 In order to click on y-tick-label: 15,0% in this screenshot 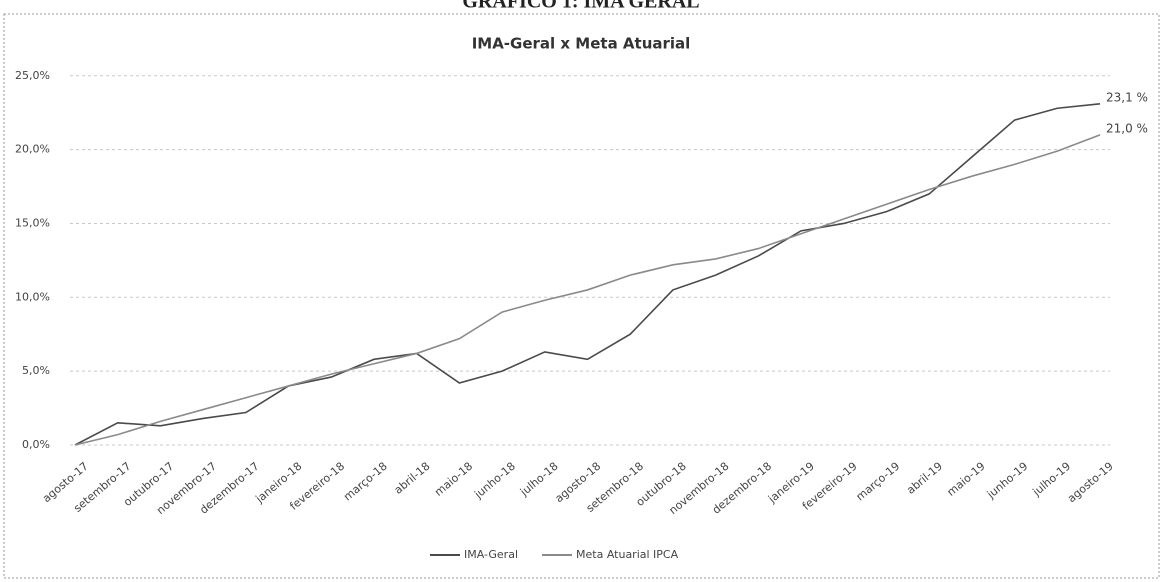, I will do `click(32, 222)`.